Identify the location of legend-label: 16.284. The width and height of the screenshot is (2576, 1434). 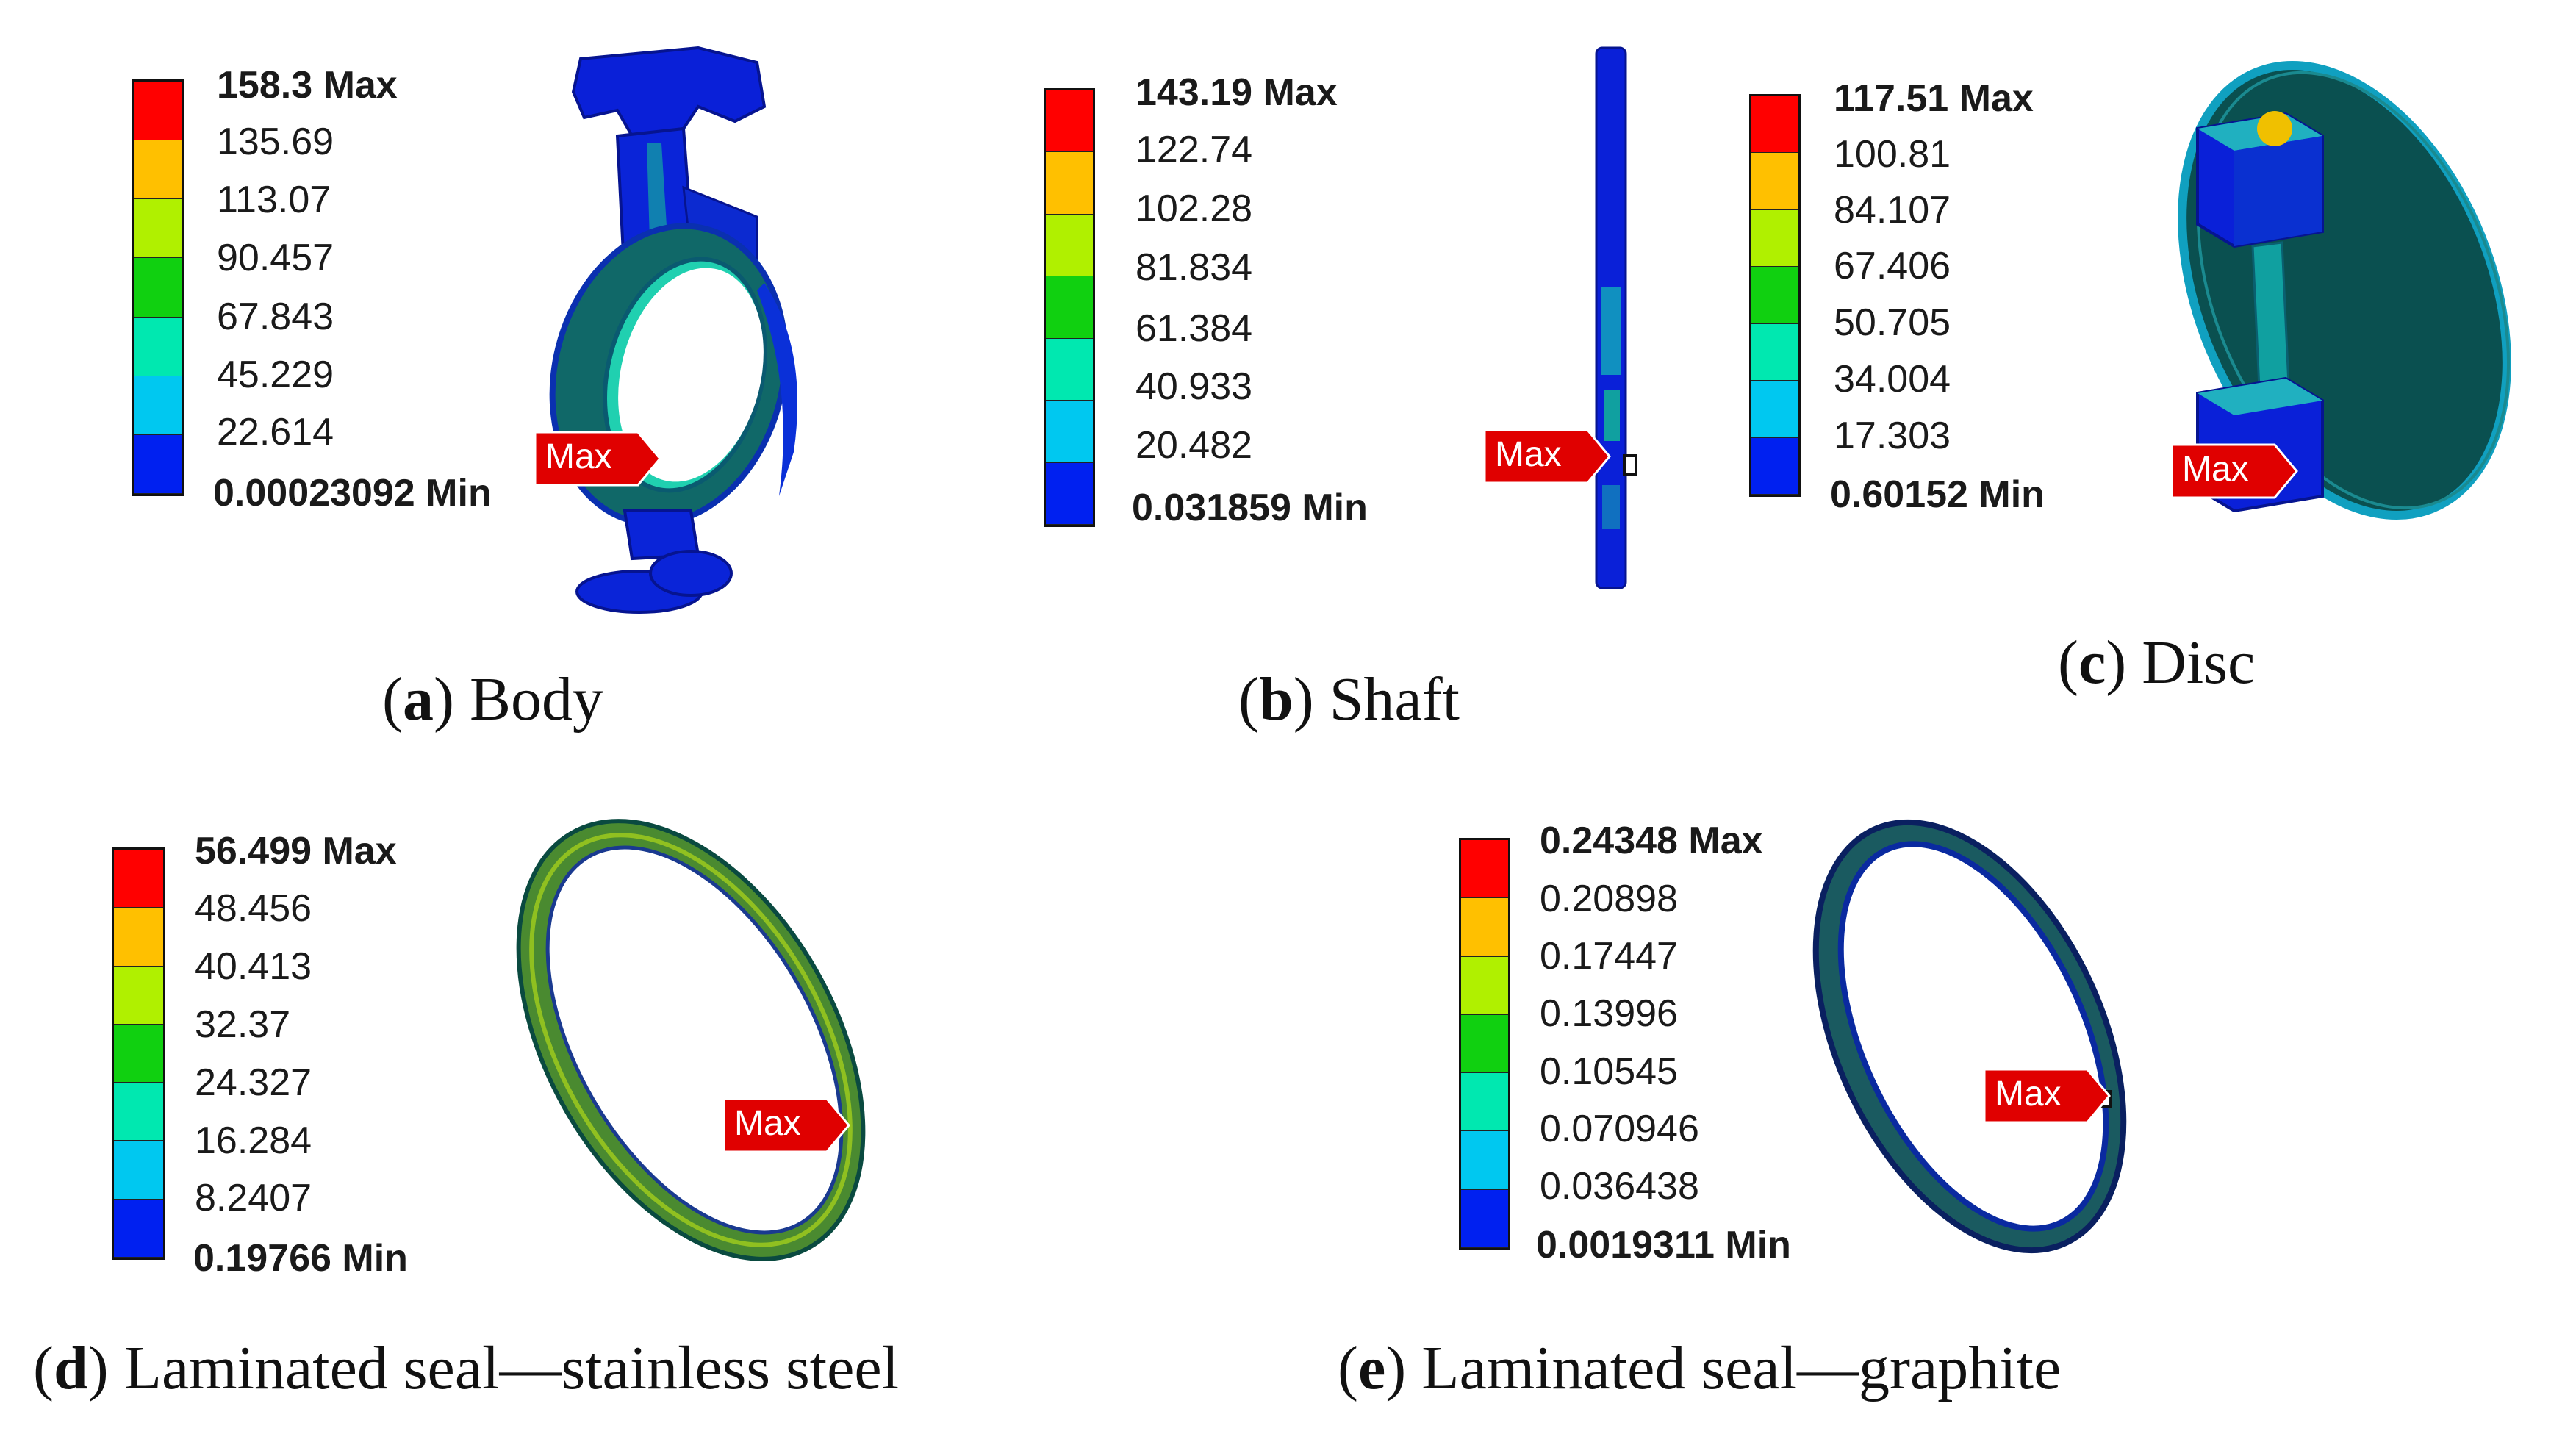
(254, 1140).